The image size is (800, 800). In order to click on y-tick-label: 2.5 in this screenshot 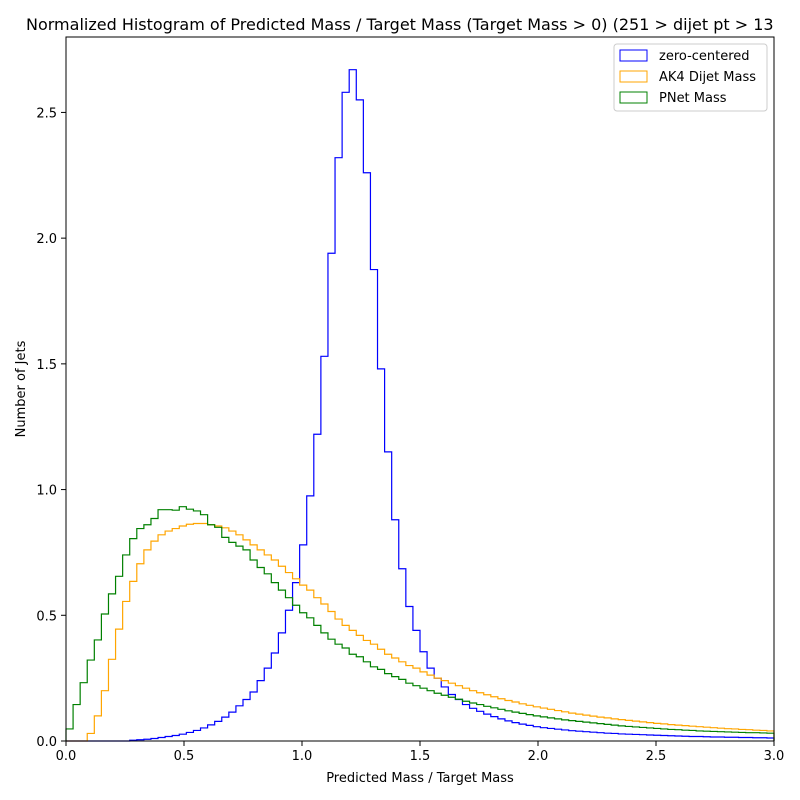, I will do `click(46, 113)`.